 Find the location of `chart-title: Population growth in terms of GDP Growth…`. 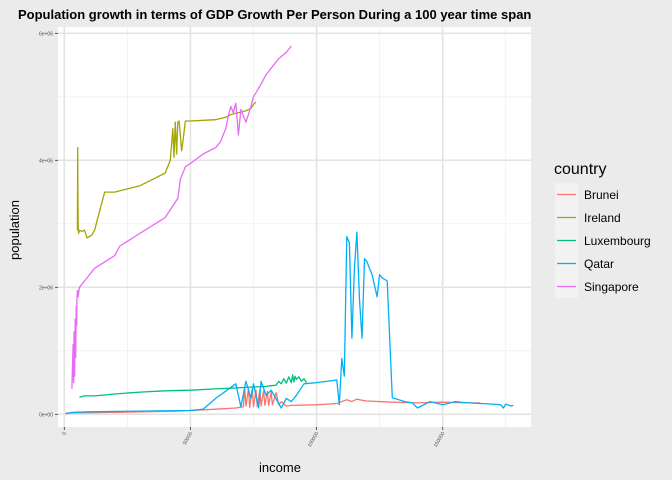

chart-title: Population growth in terms of GDP Growth… is located at coordinates (274, 14).